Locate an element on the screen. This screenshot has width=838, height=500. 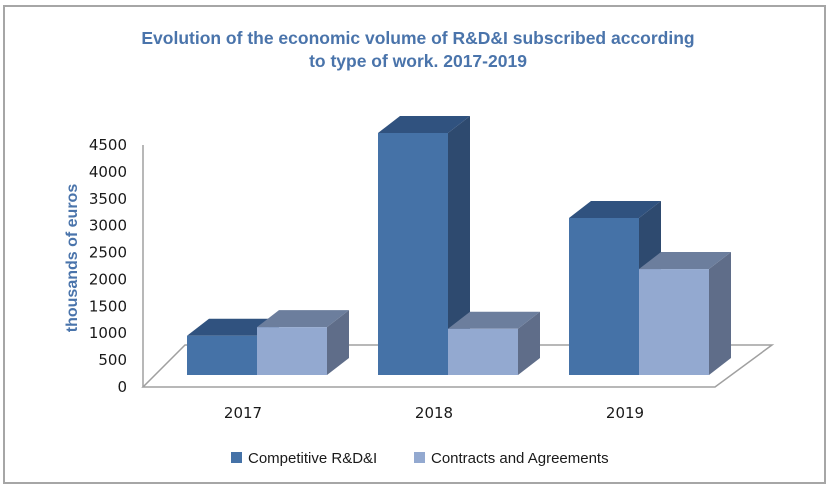
x-tick-labels: 2017 2018 2019 is located at coordinates (434, 413).